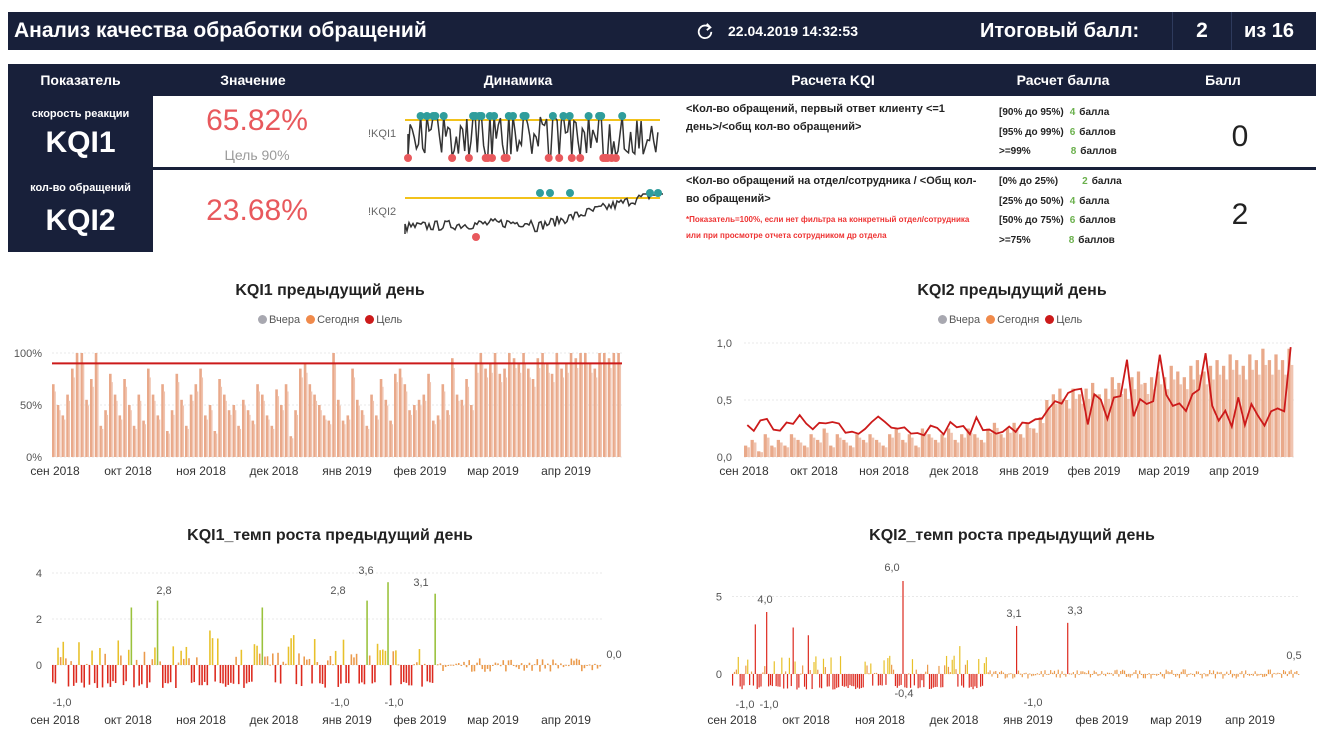 The width and height of the screenshot is (1324, 736). I want to click on x-tick-label: ноя 2018, so click(201, 471).